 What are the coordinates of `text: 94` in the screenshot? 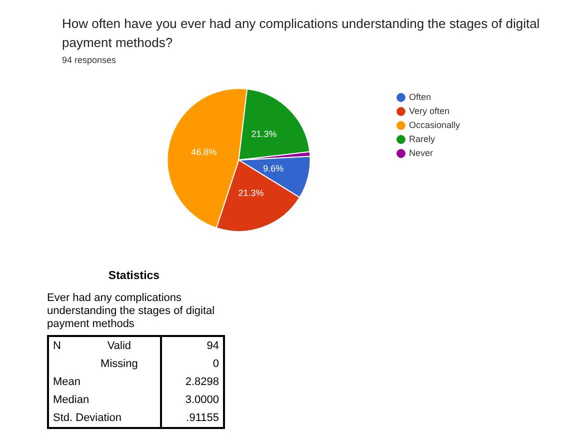 It's located at (192, 345).